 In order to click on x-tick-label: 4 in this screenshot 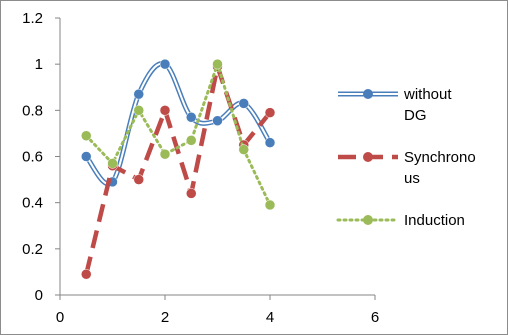, I will do `click(270, 317)`.